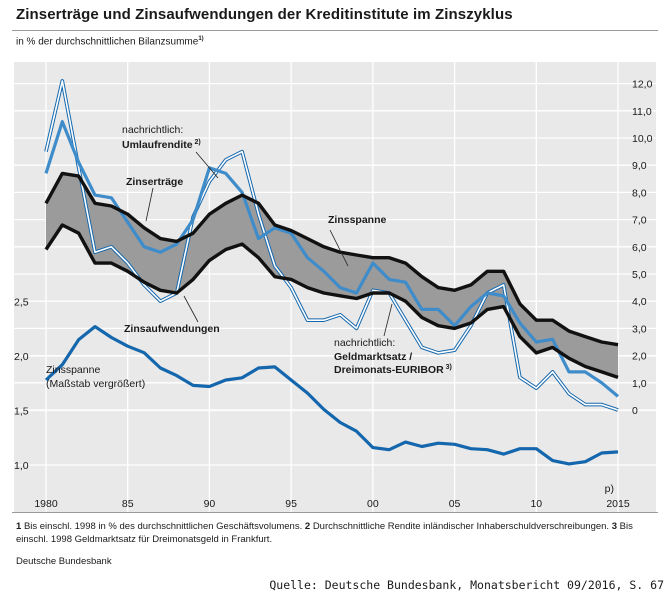  What do you see at coordinates (149, 204) in the screenshot?
I see `leader-zinsertraege` at bounding box center [149, 204].